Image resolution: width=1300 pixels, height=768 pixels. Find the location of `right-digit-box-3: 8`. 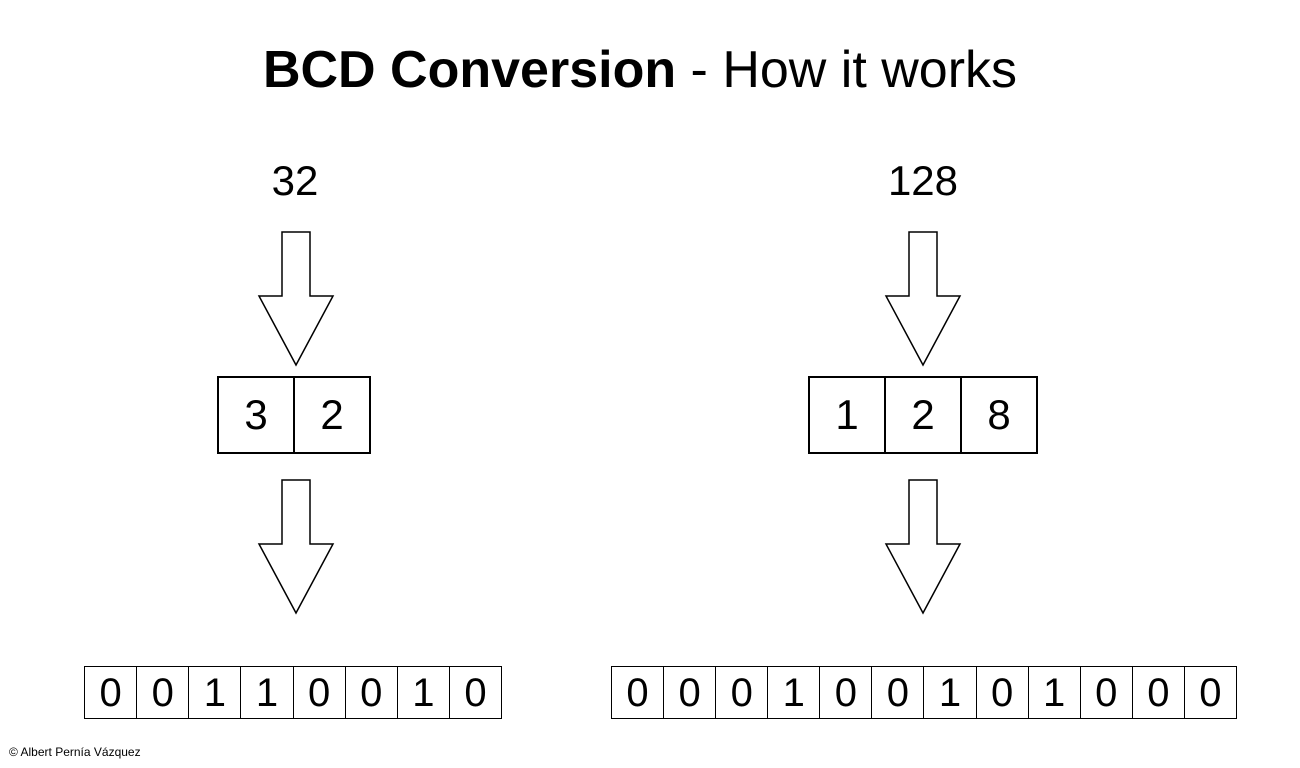

right-digit-box-3: 8 is located at coordinates (999, 415).